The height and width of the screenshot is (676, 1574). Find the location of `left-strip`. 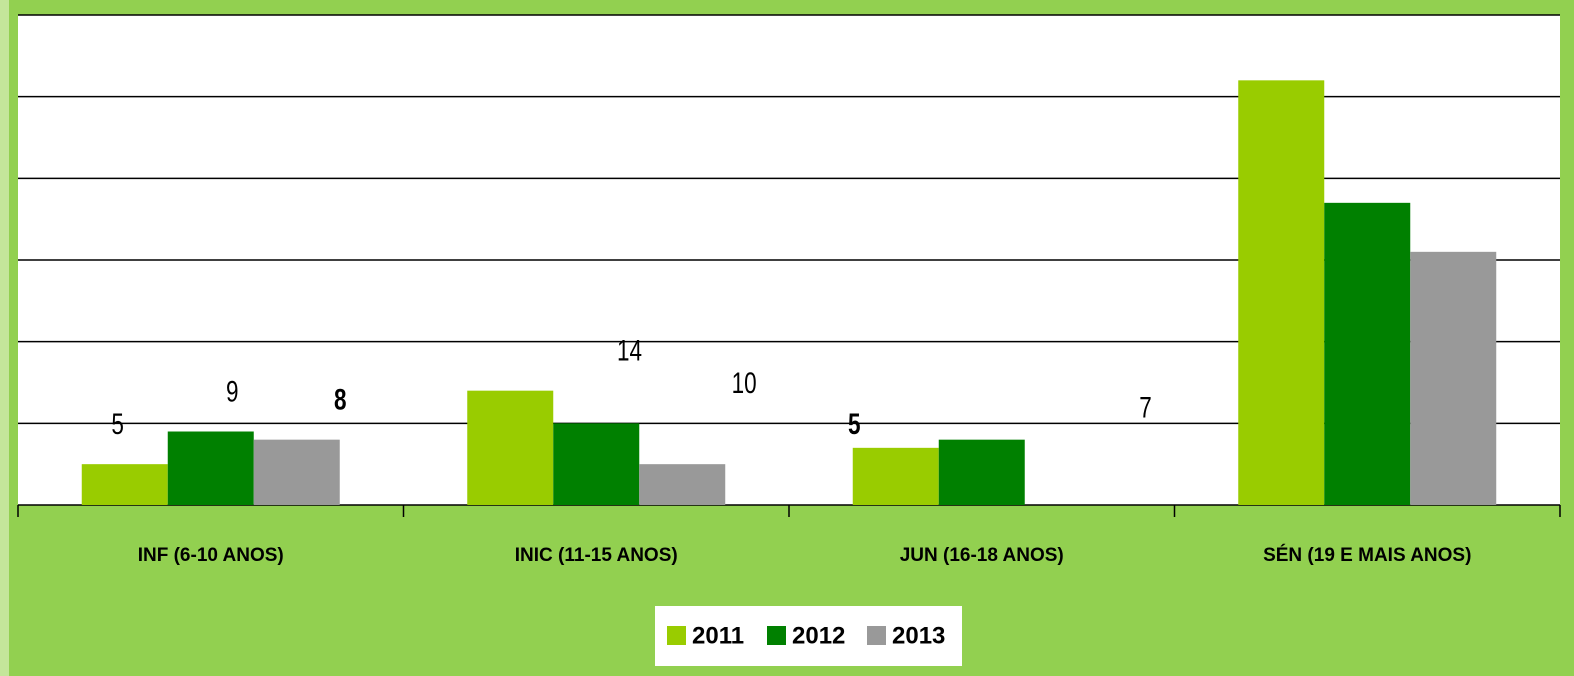

left-strip is located at coordinates (4, 338).